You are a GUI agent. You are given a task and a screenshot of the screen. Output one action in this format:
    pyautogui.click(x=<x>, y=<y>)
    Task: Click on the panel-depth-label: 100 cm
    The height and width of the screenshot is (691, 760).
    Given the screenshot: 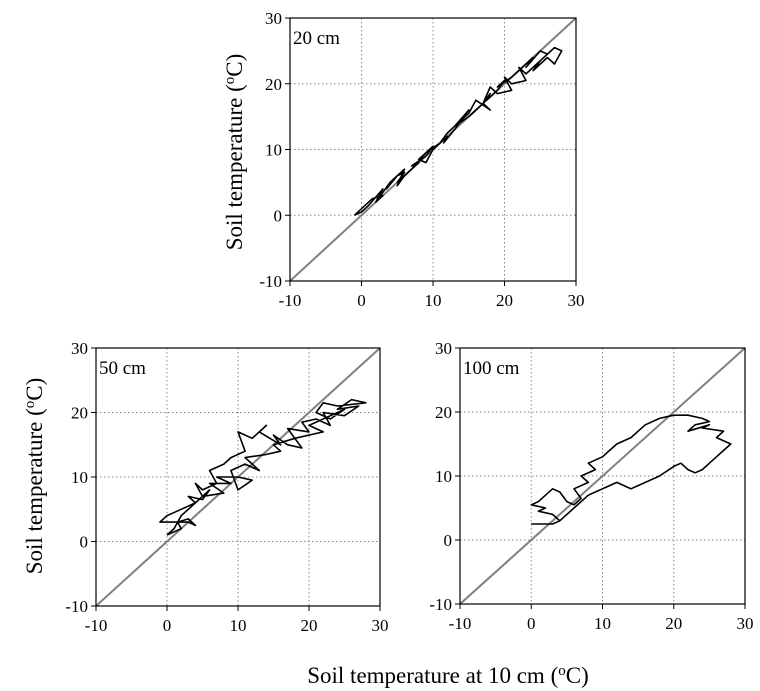 What is the action you would take?
    pyautogui.click(x=491, y=368)
    